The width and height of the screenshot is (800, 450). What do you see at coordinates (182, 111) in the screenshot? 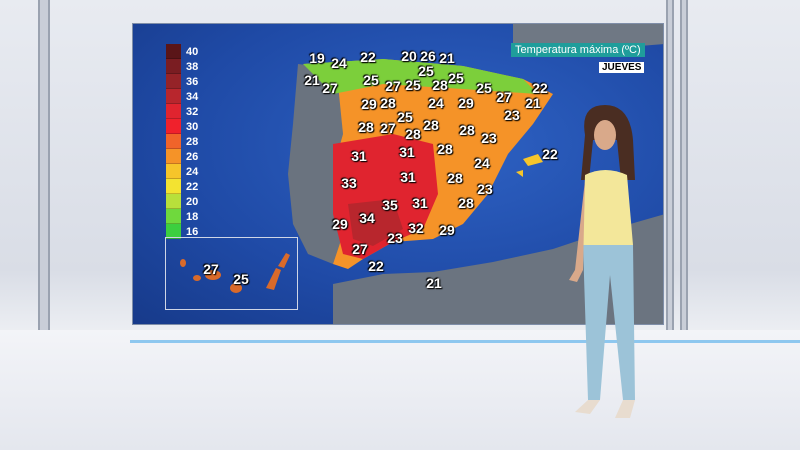
I see `legend-row: 32` at bounding box center [182, 111].